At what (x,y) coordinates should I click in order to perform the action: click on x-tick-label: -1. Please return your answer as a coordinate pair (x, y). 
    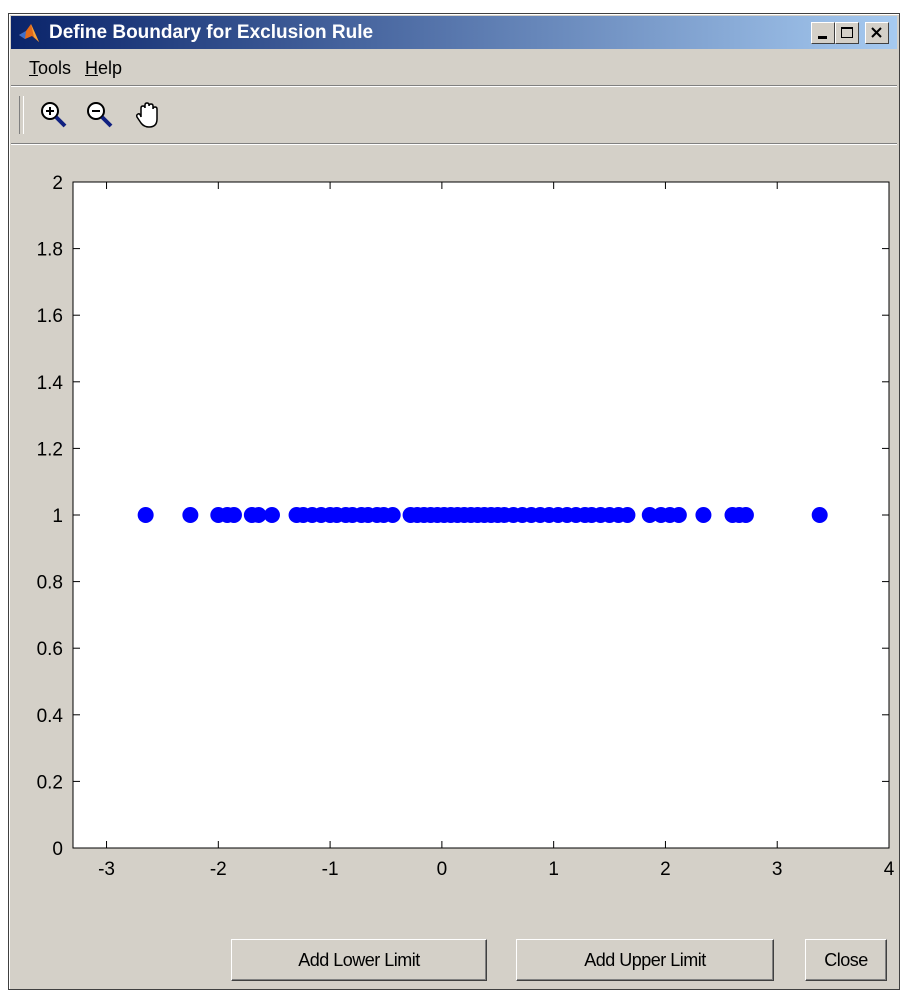
    Looking at the image, I should click on (330, 869).